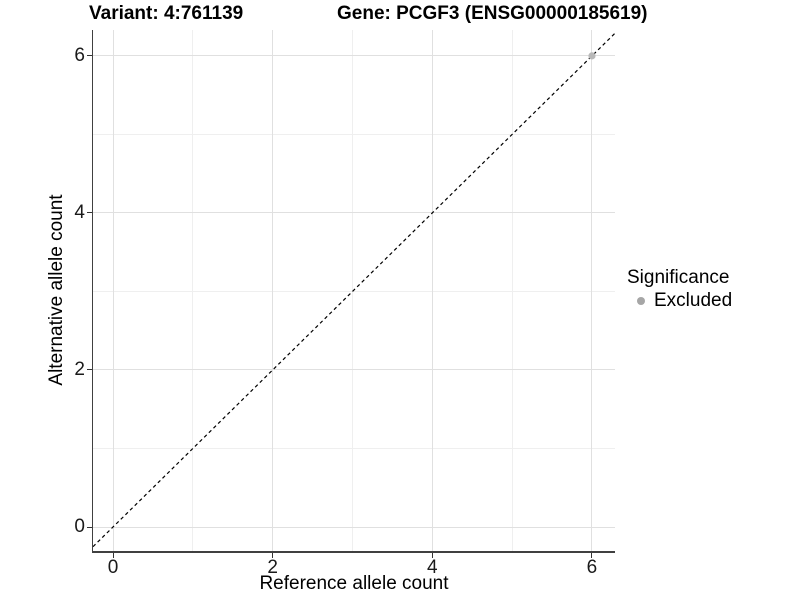 This screenshot has height=600, width=800. Describe the element at coordinates (79, 212) in the screenshot. I see `y-tick-label: 4` at that location.